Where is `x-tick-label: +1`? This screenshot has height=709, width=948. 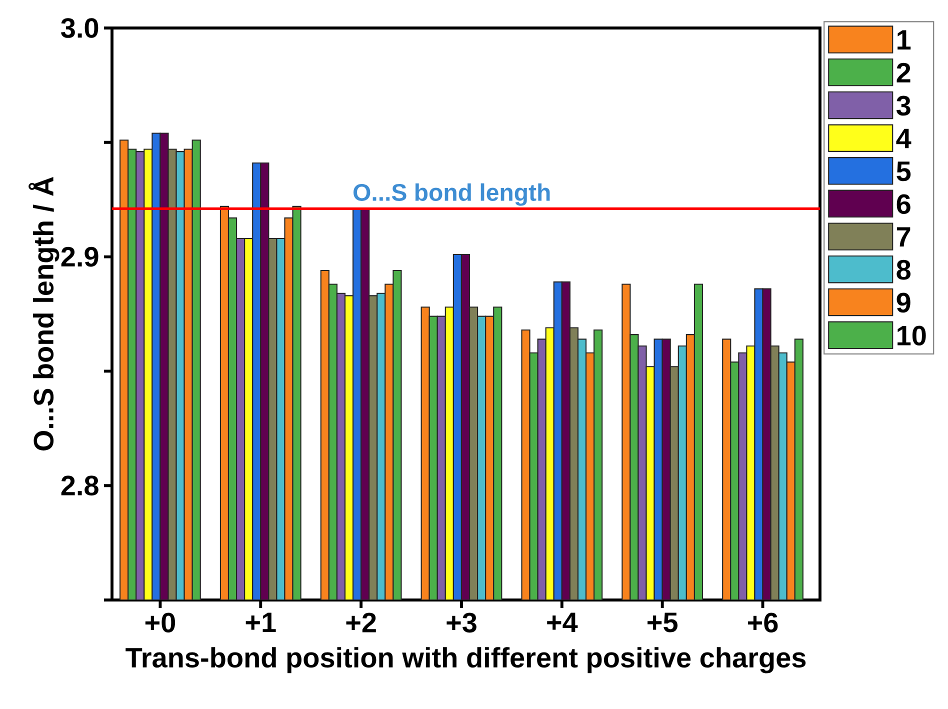
x-tick-label: +1 is located at coordinates (261, 622).